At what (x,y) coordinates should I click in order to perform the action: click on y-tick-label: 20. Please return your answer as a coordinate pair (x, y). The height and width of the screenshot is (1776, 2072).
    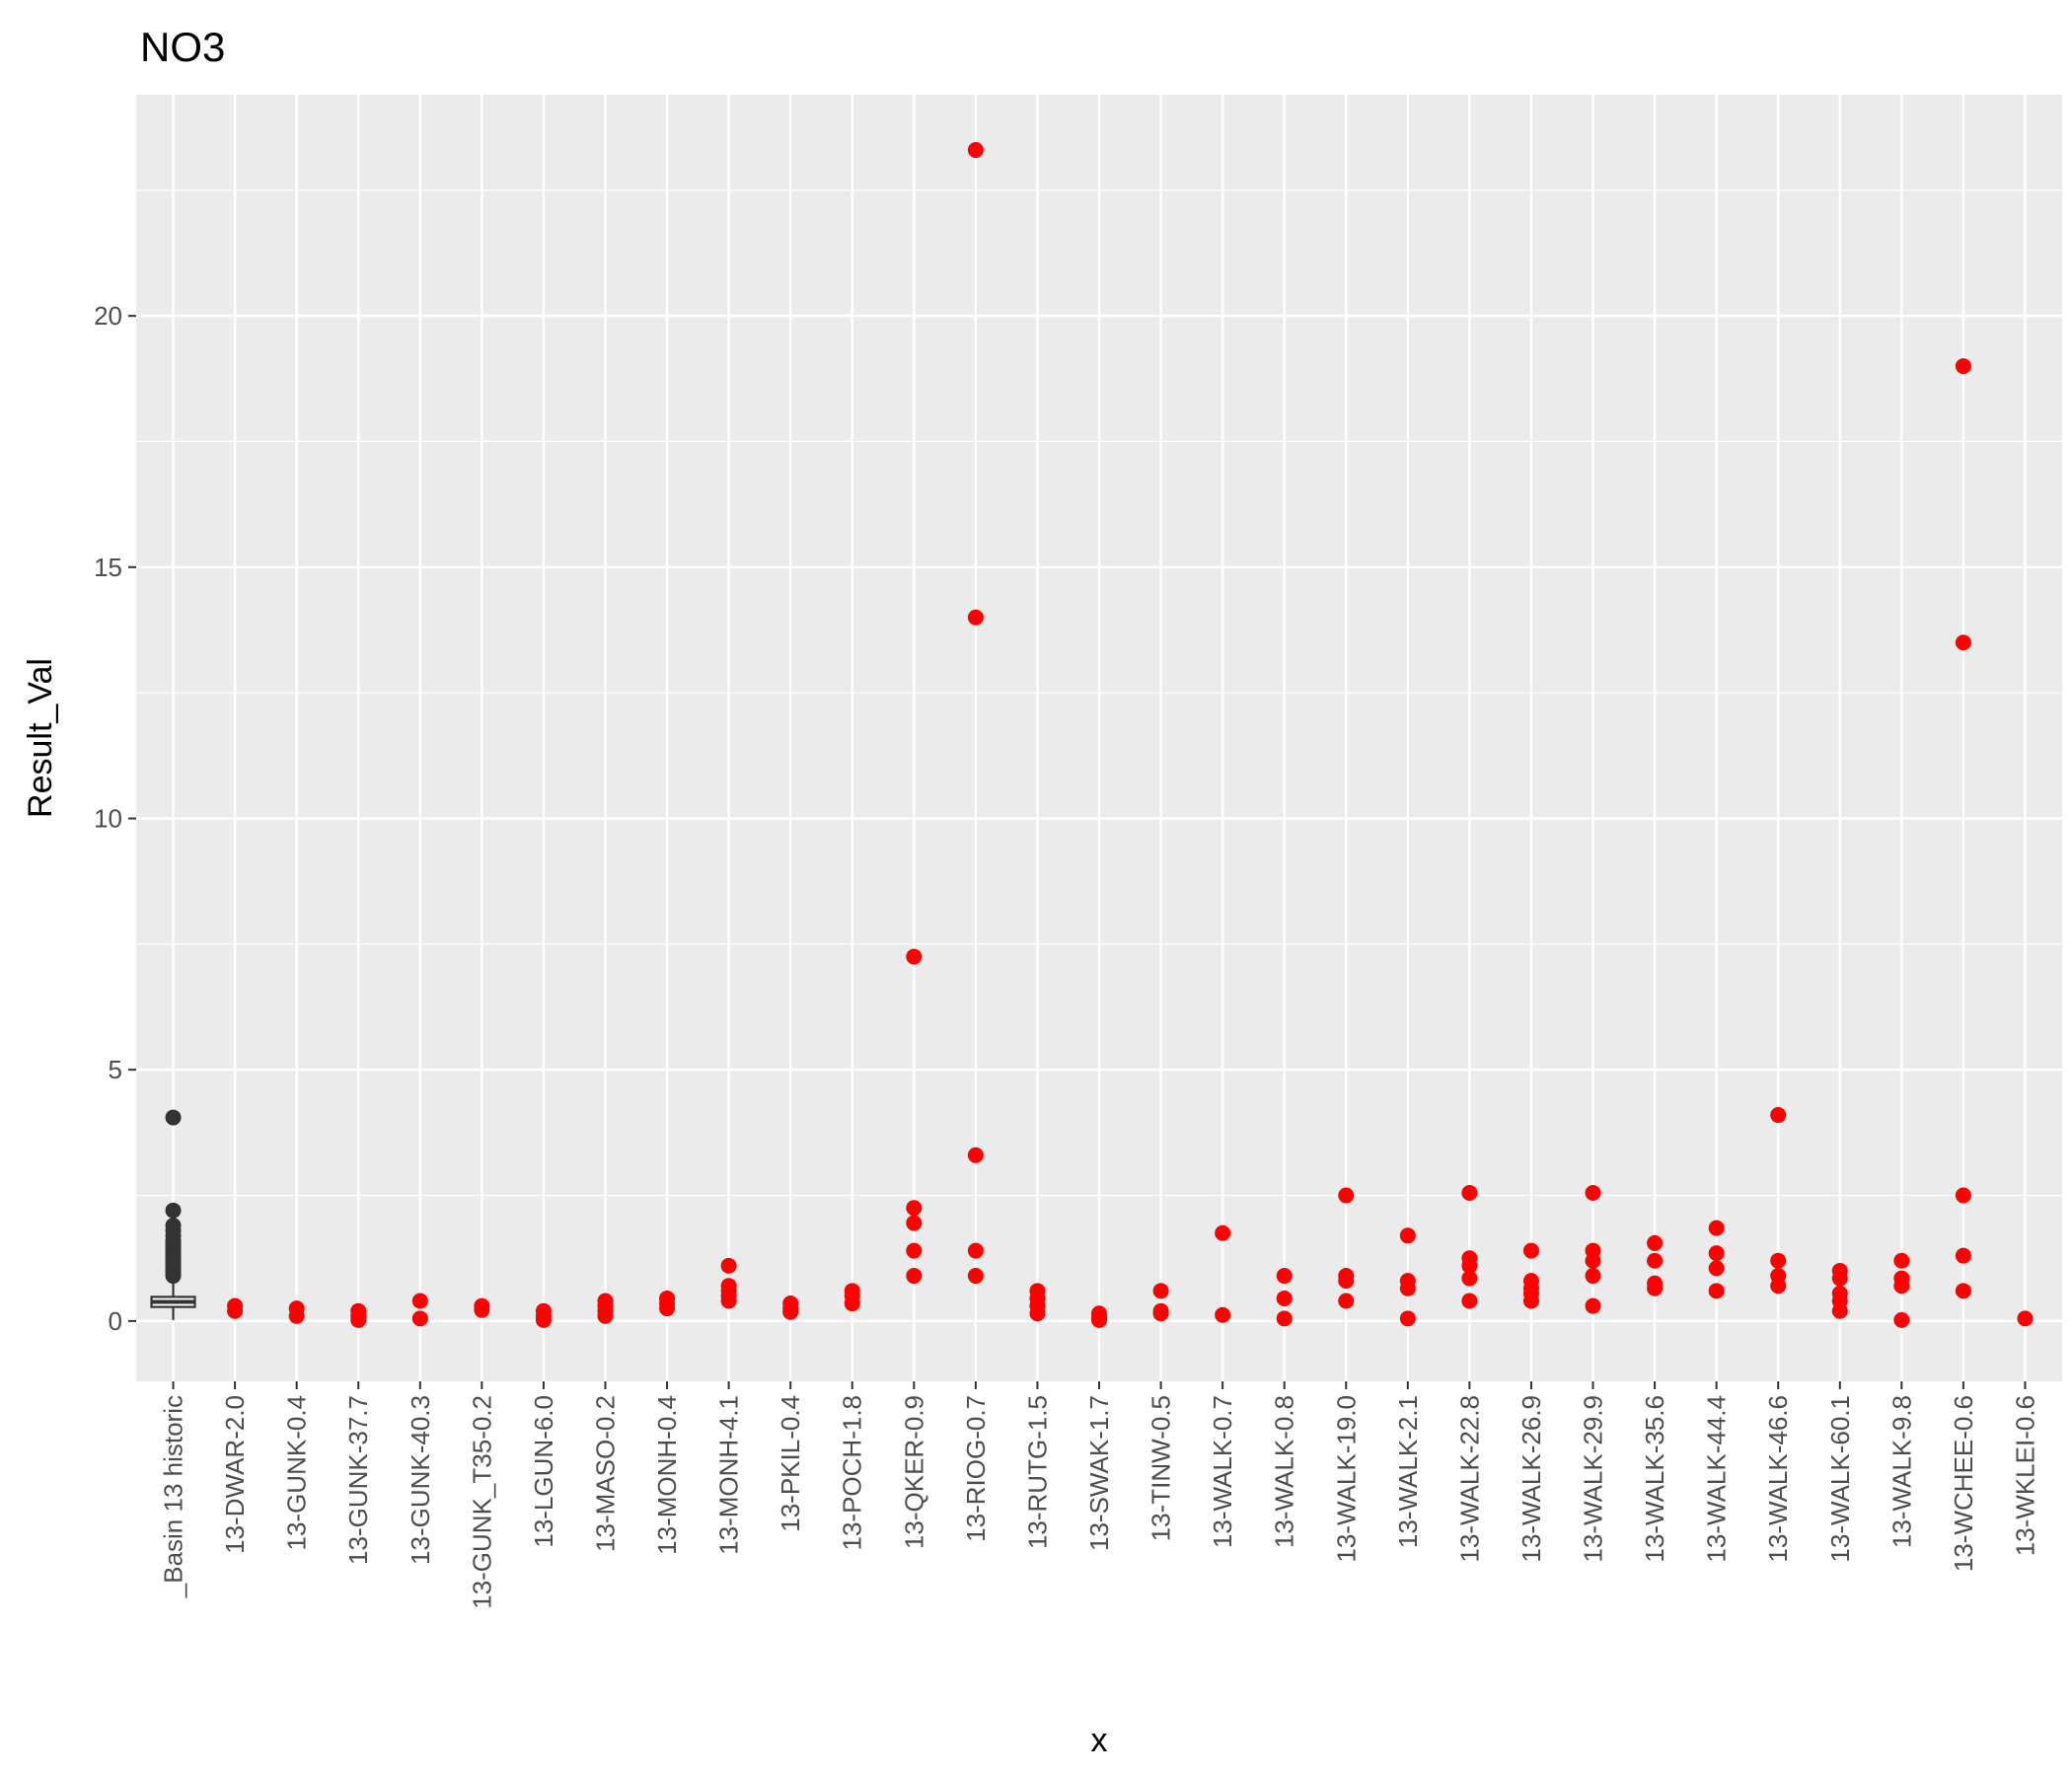
    Looking at the image, I should click on (108, 316).